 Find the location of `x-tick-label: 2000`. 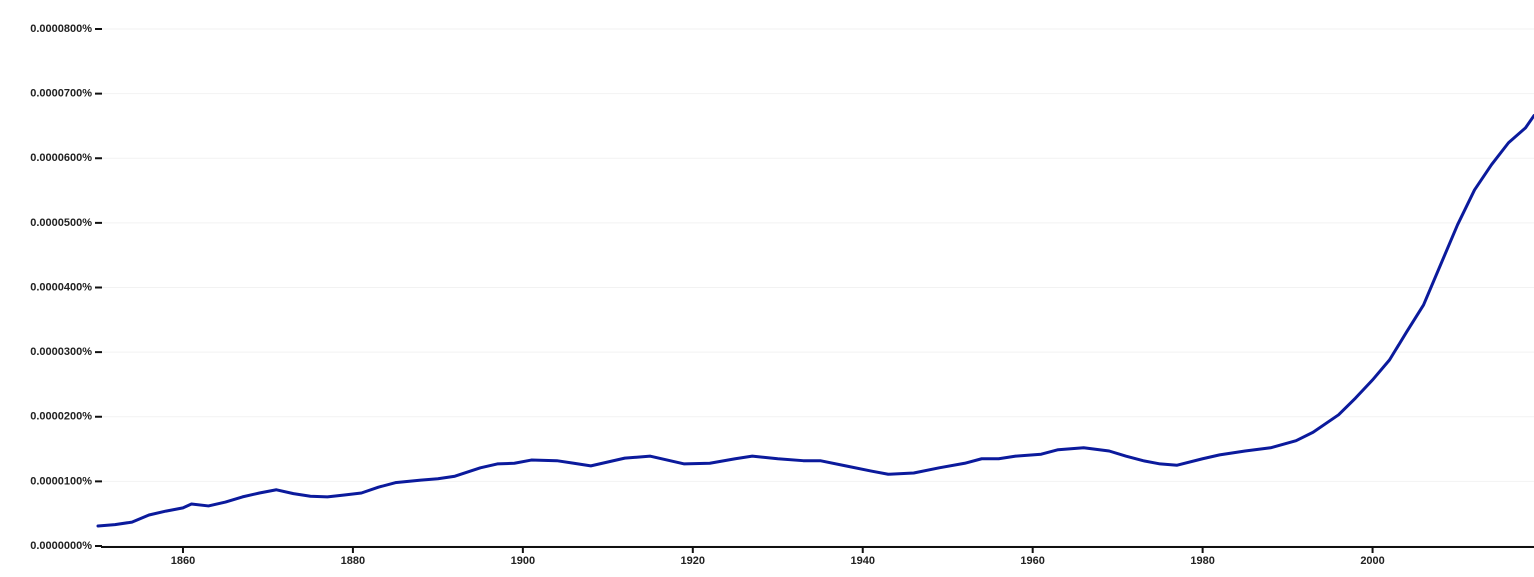

x-tick-label: 2000 is located at coordinates (1372, 561).